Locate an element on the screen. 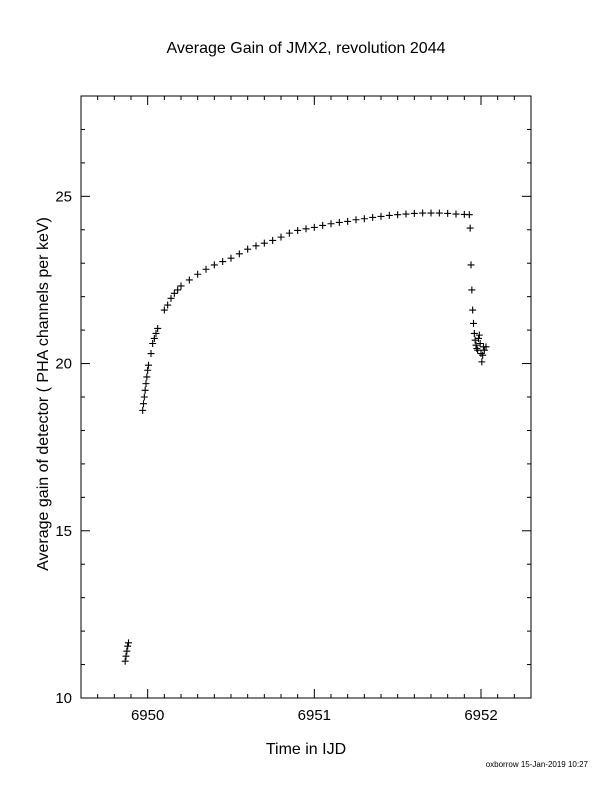 Image resolution: width=612 pixels, height=792 pixels. y-tick-label: 15 is located at coordinates (63, 531).